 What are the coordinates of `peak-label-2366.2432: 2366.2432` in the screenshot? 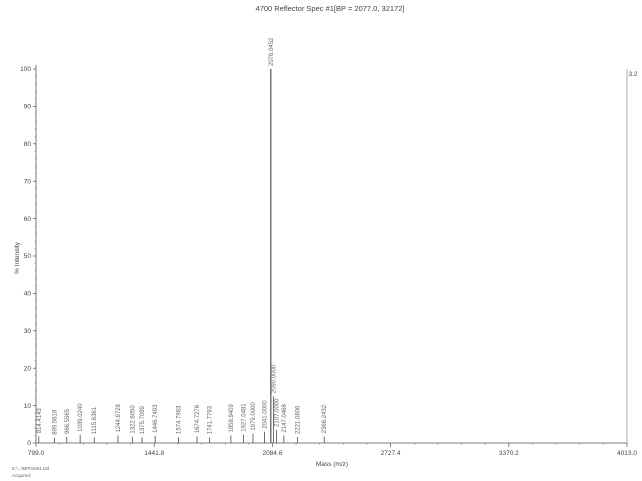 It's located at (325, 418).